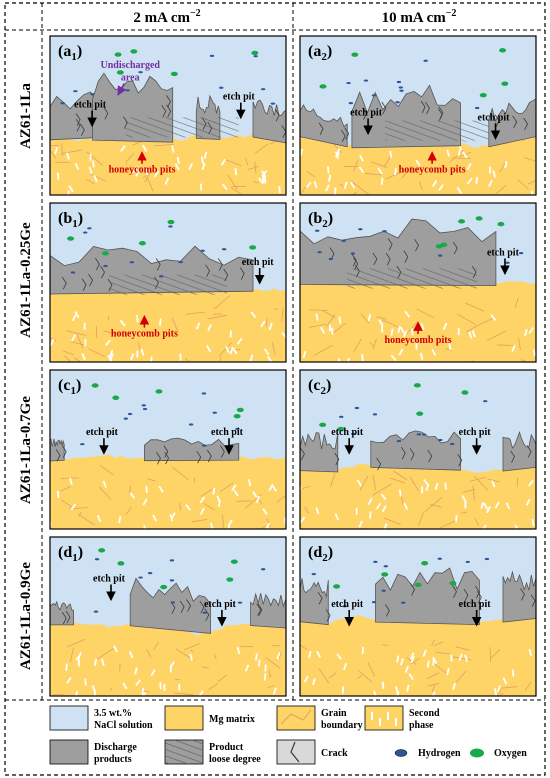  Describe the element at coordinates (334, 713) in the screenshot. I see `legend-label: Grain` at that location.